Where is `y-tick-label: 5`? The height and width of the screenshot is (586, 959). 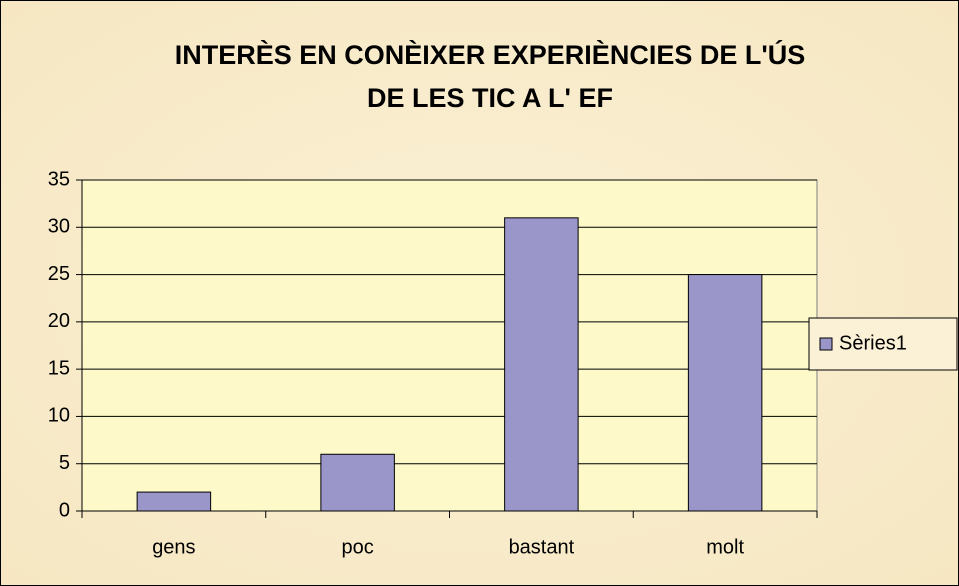
y-tick-label: 5 is located at coordinates (64, 463).